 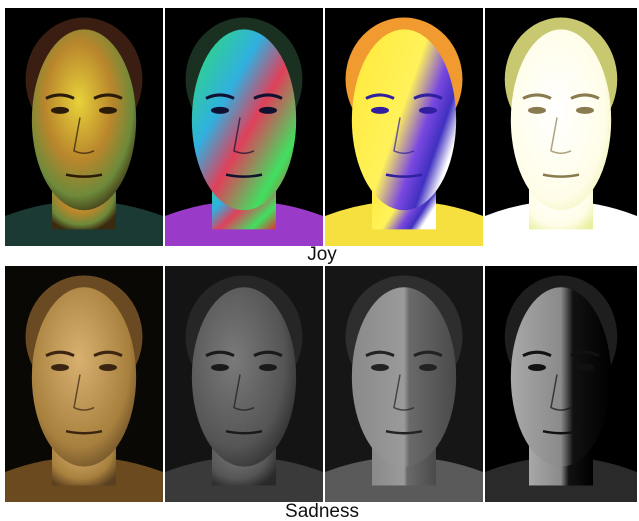 What do you see at coordinates (322, 511) in the screenshot?
I see `caption: Sadness` at bounding box center [322, 511].